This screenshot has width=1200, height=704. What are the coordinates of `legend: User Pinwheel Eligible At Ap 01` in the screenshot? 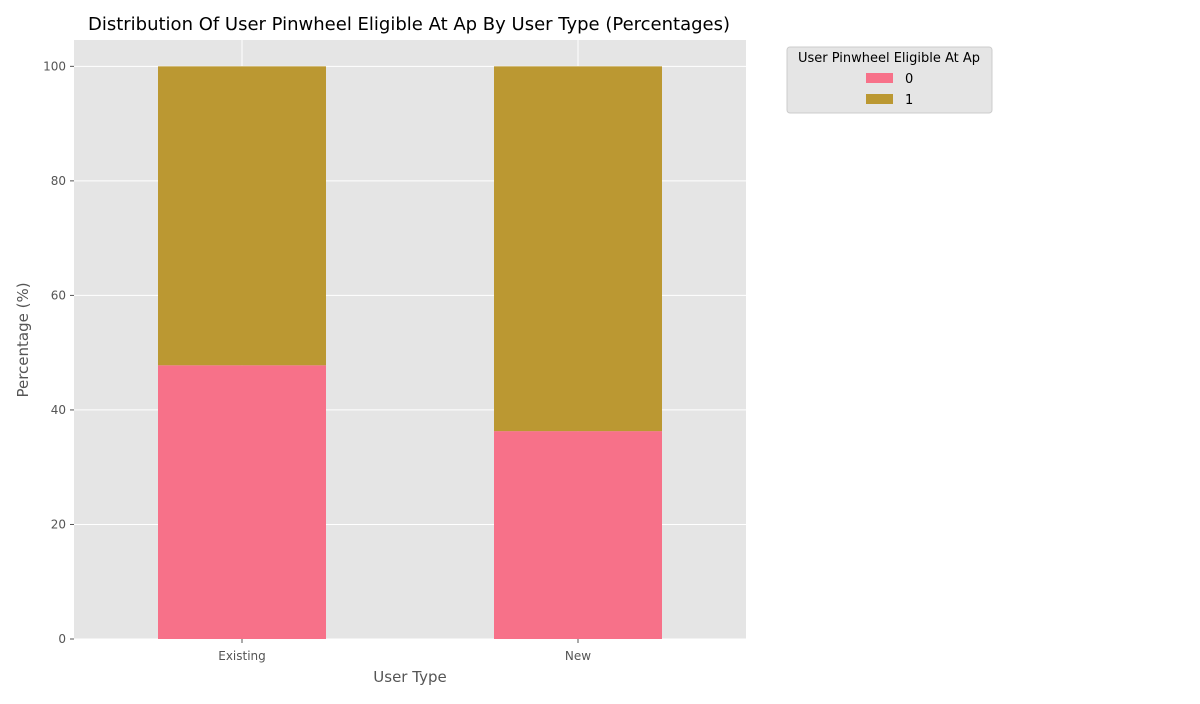 It's located at (889, 80).